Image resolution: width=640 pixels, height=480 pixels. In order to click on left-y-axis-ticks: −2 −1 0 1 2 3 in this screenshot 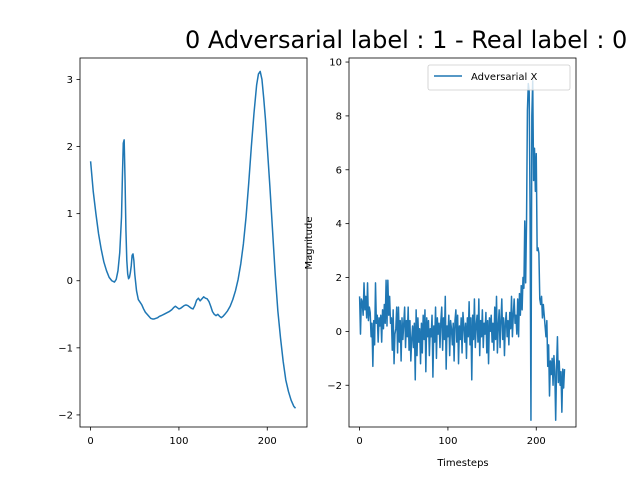, I will do `click(69, 248)`.